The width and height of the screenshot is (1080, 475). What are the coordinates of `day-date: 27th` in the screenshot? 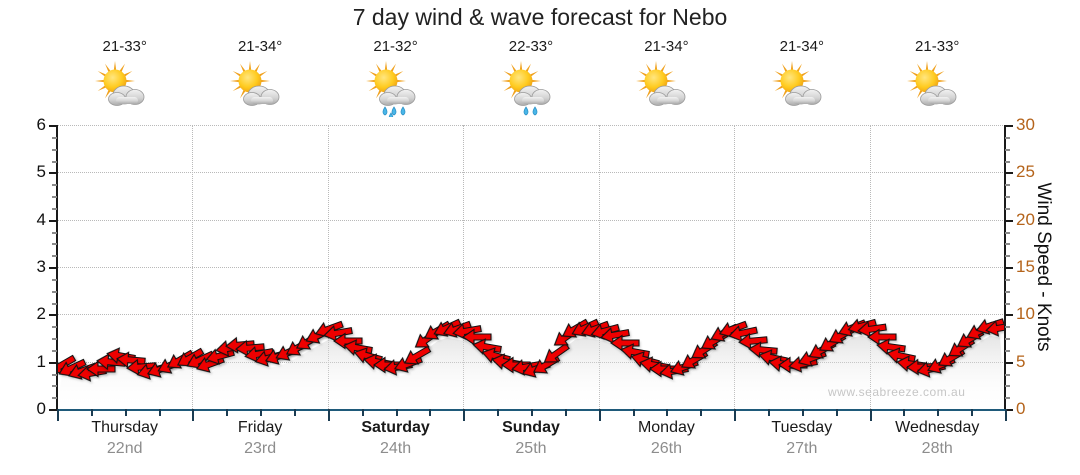 It's located at (802, 448).